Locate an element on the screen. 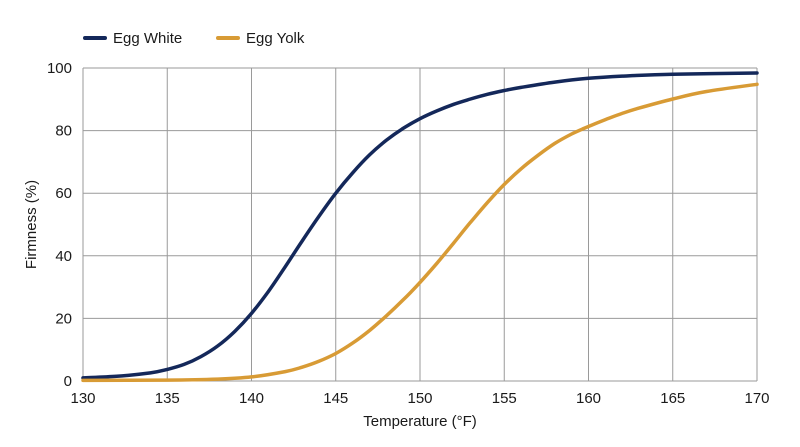 Image resolution: width=800 pixels, height=447 pixels. x-tick-label: 165 is located at coordinates (672, 398).